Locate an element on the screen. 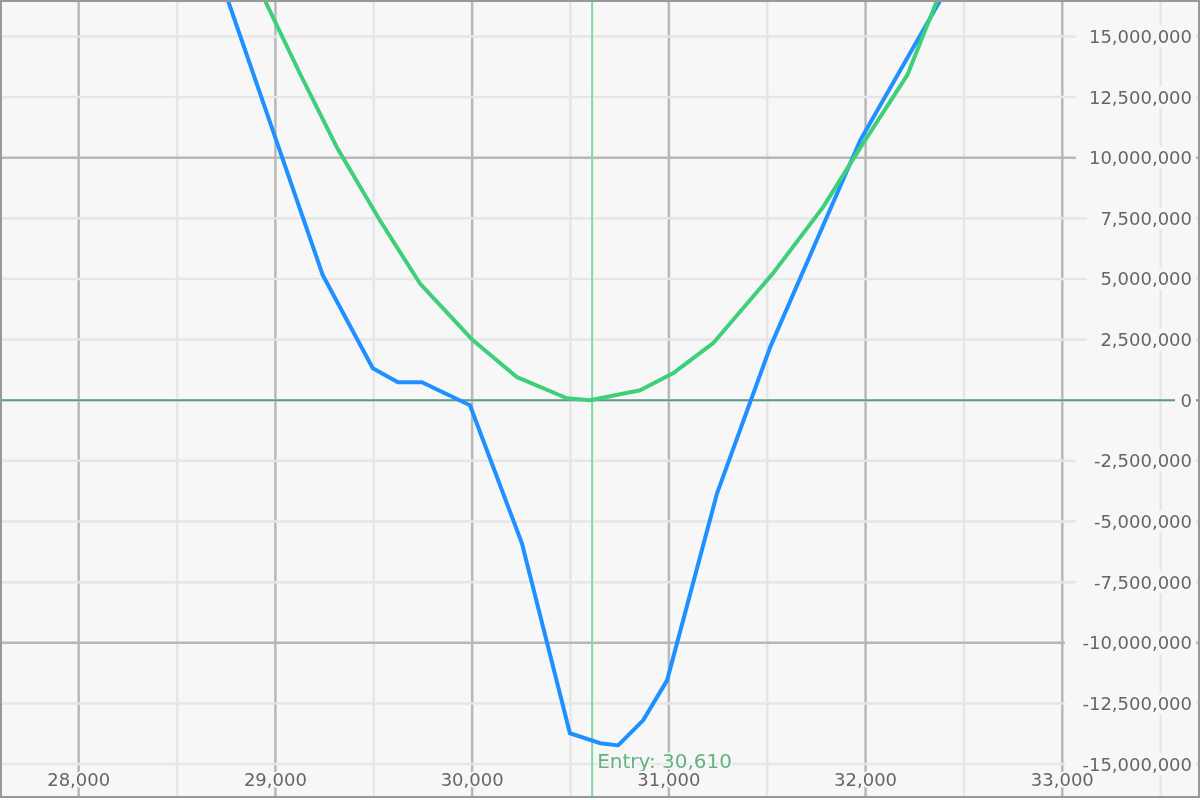  x-tick-label: 30,000 is located at coordinates (472, 779).